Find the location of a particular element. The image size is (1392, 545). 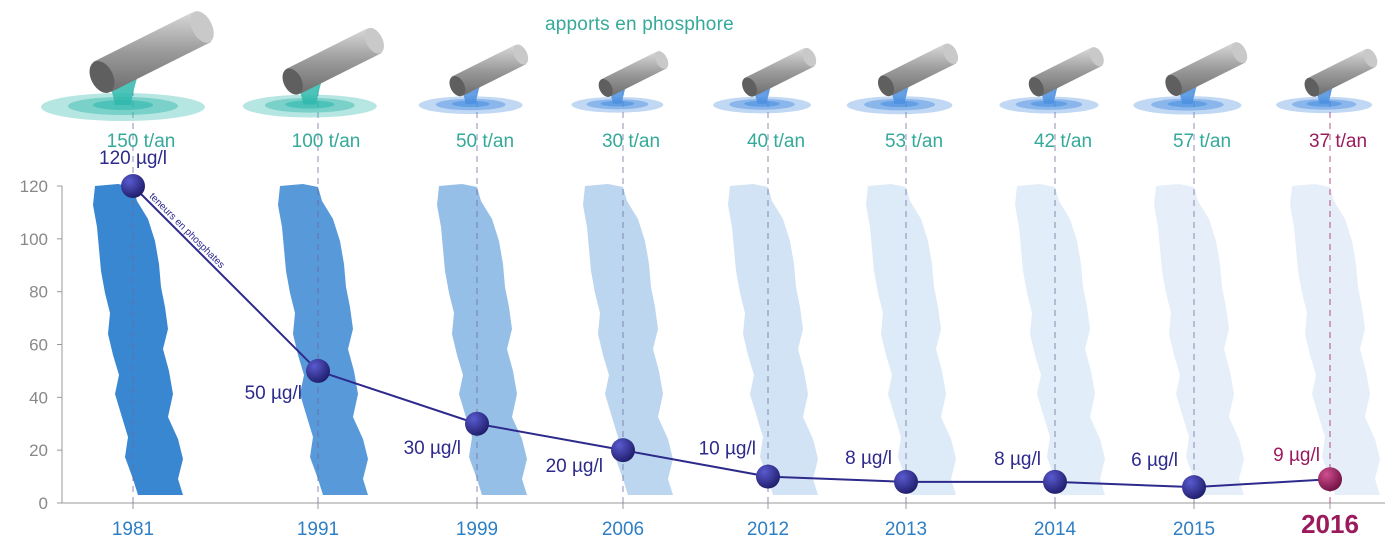

y-tick-label: 120 is located at coordinates (34, 186).